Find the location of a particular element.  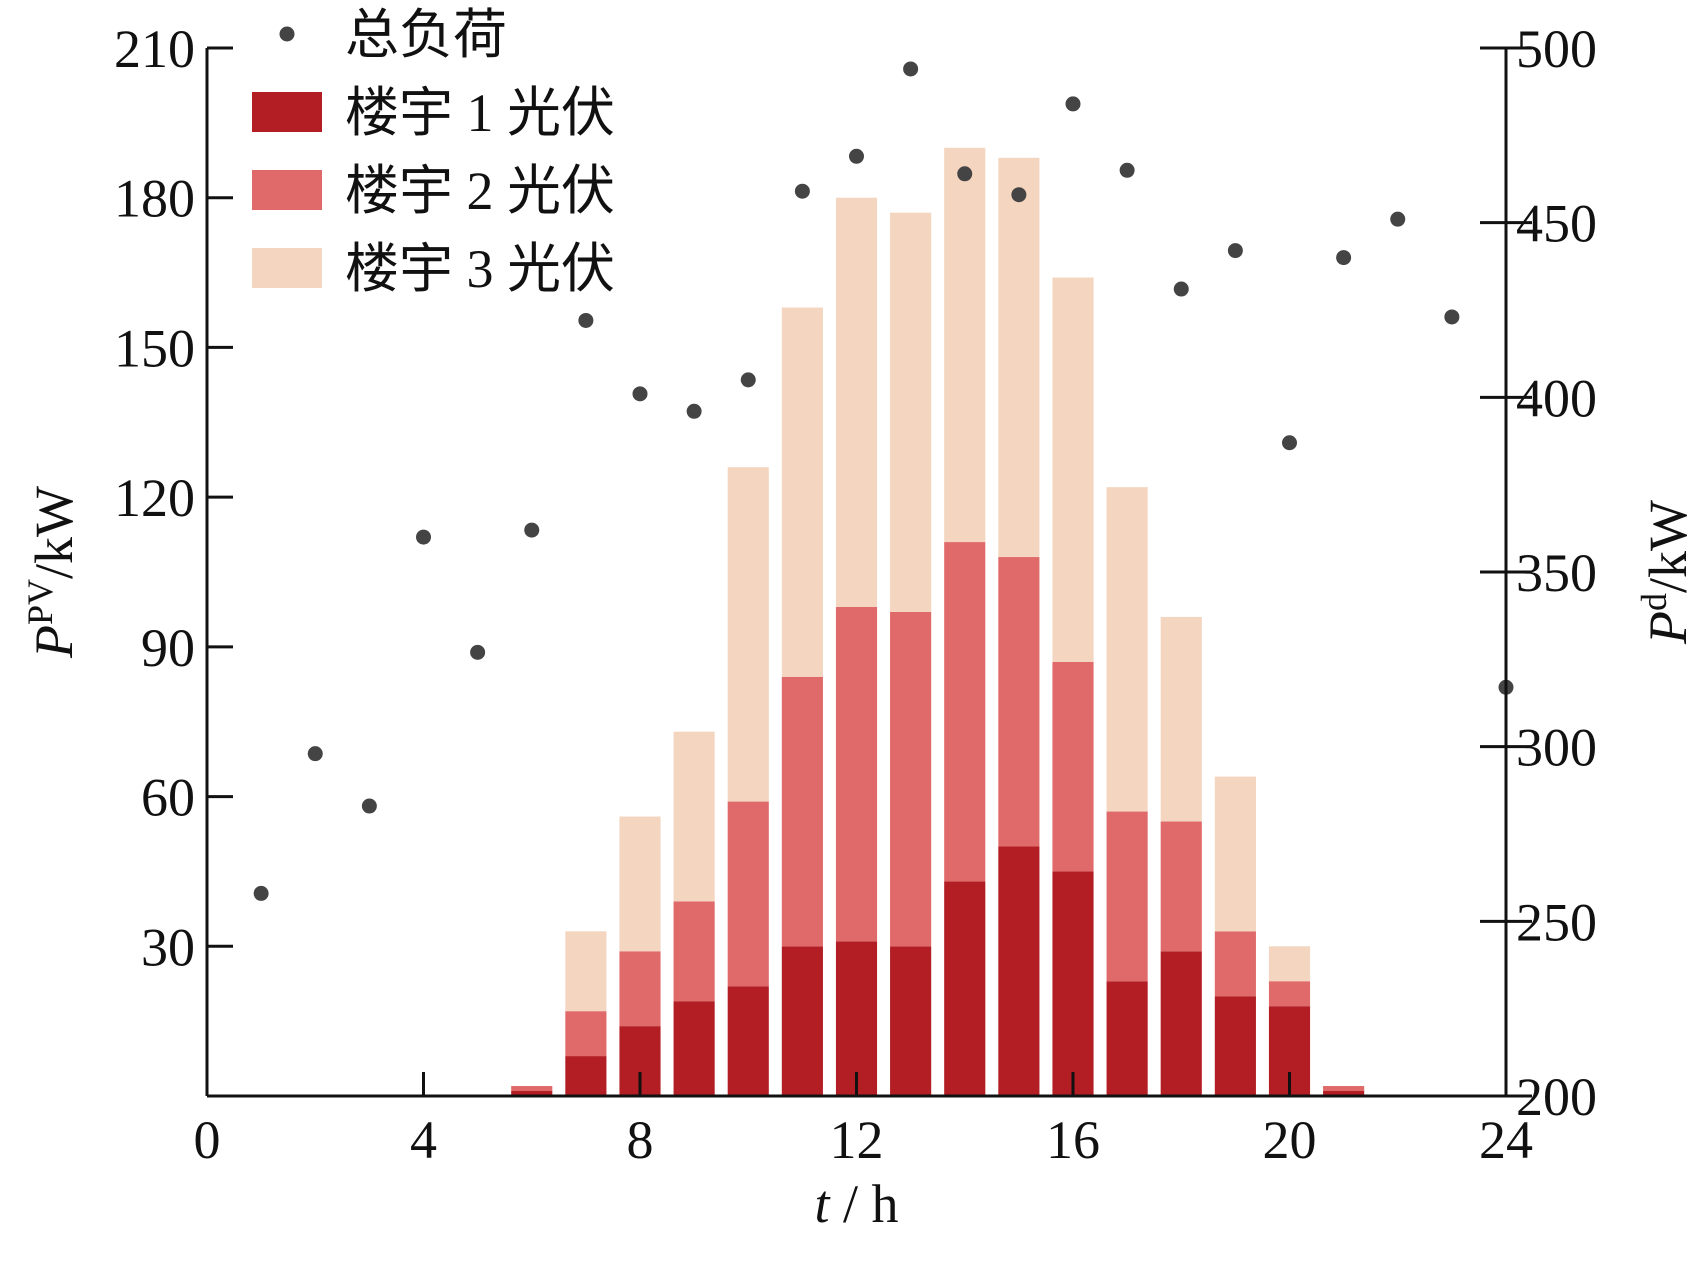

left-tick-label-120: 120 is located at coordinates (154, 498).